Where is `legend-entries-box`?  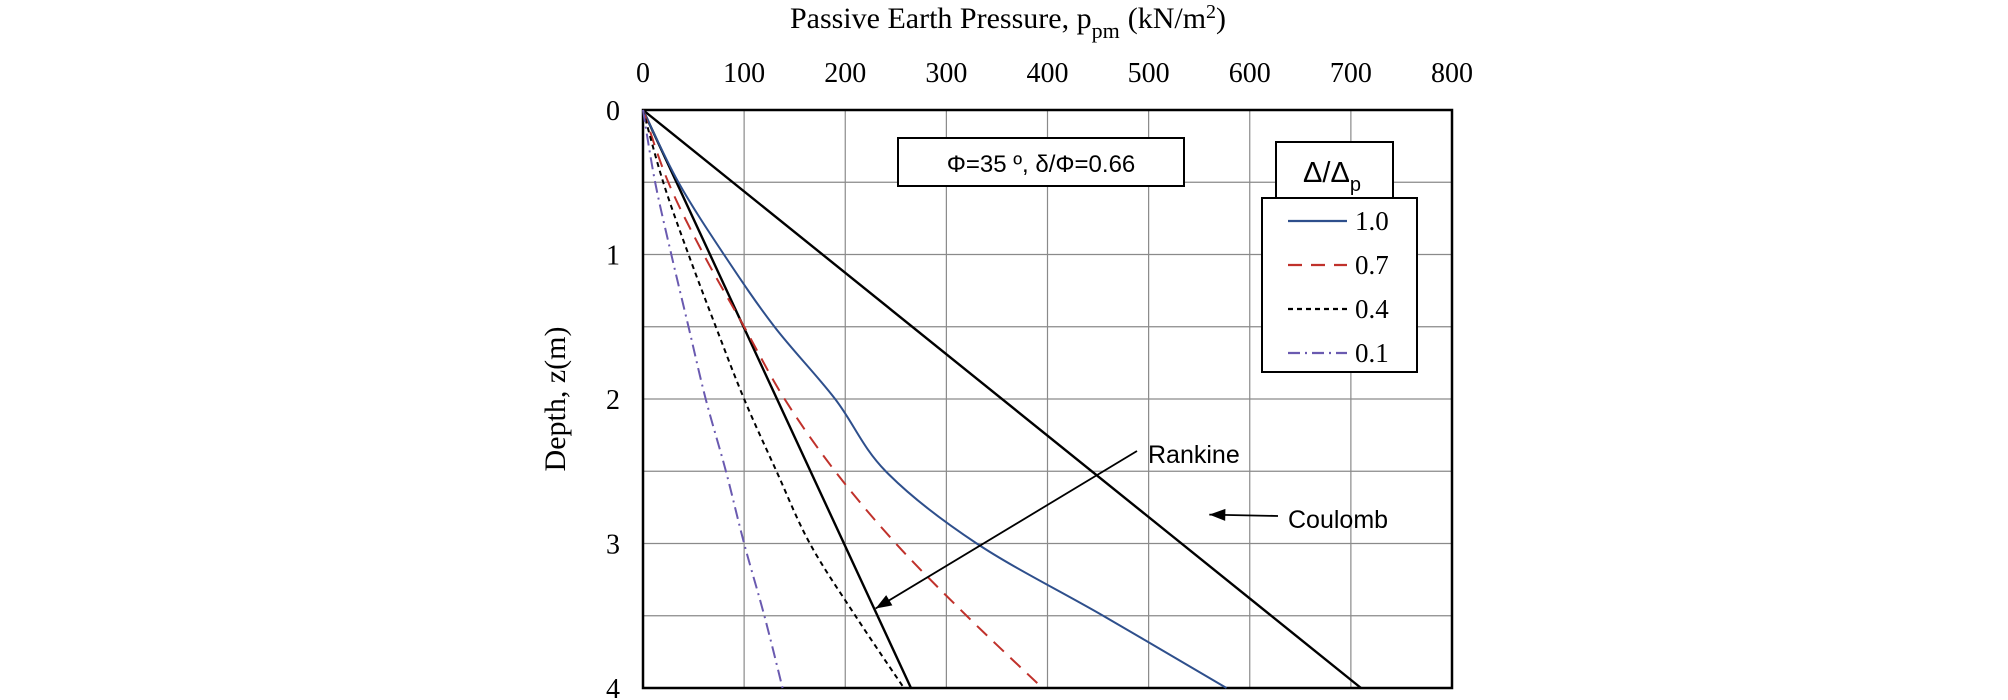
legend-entries-box is located at coordinates (1339, 285).